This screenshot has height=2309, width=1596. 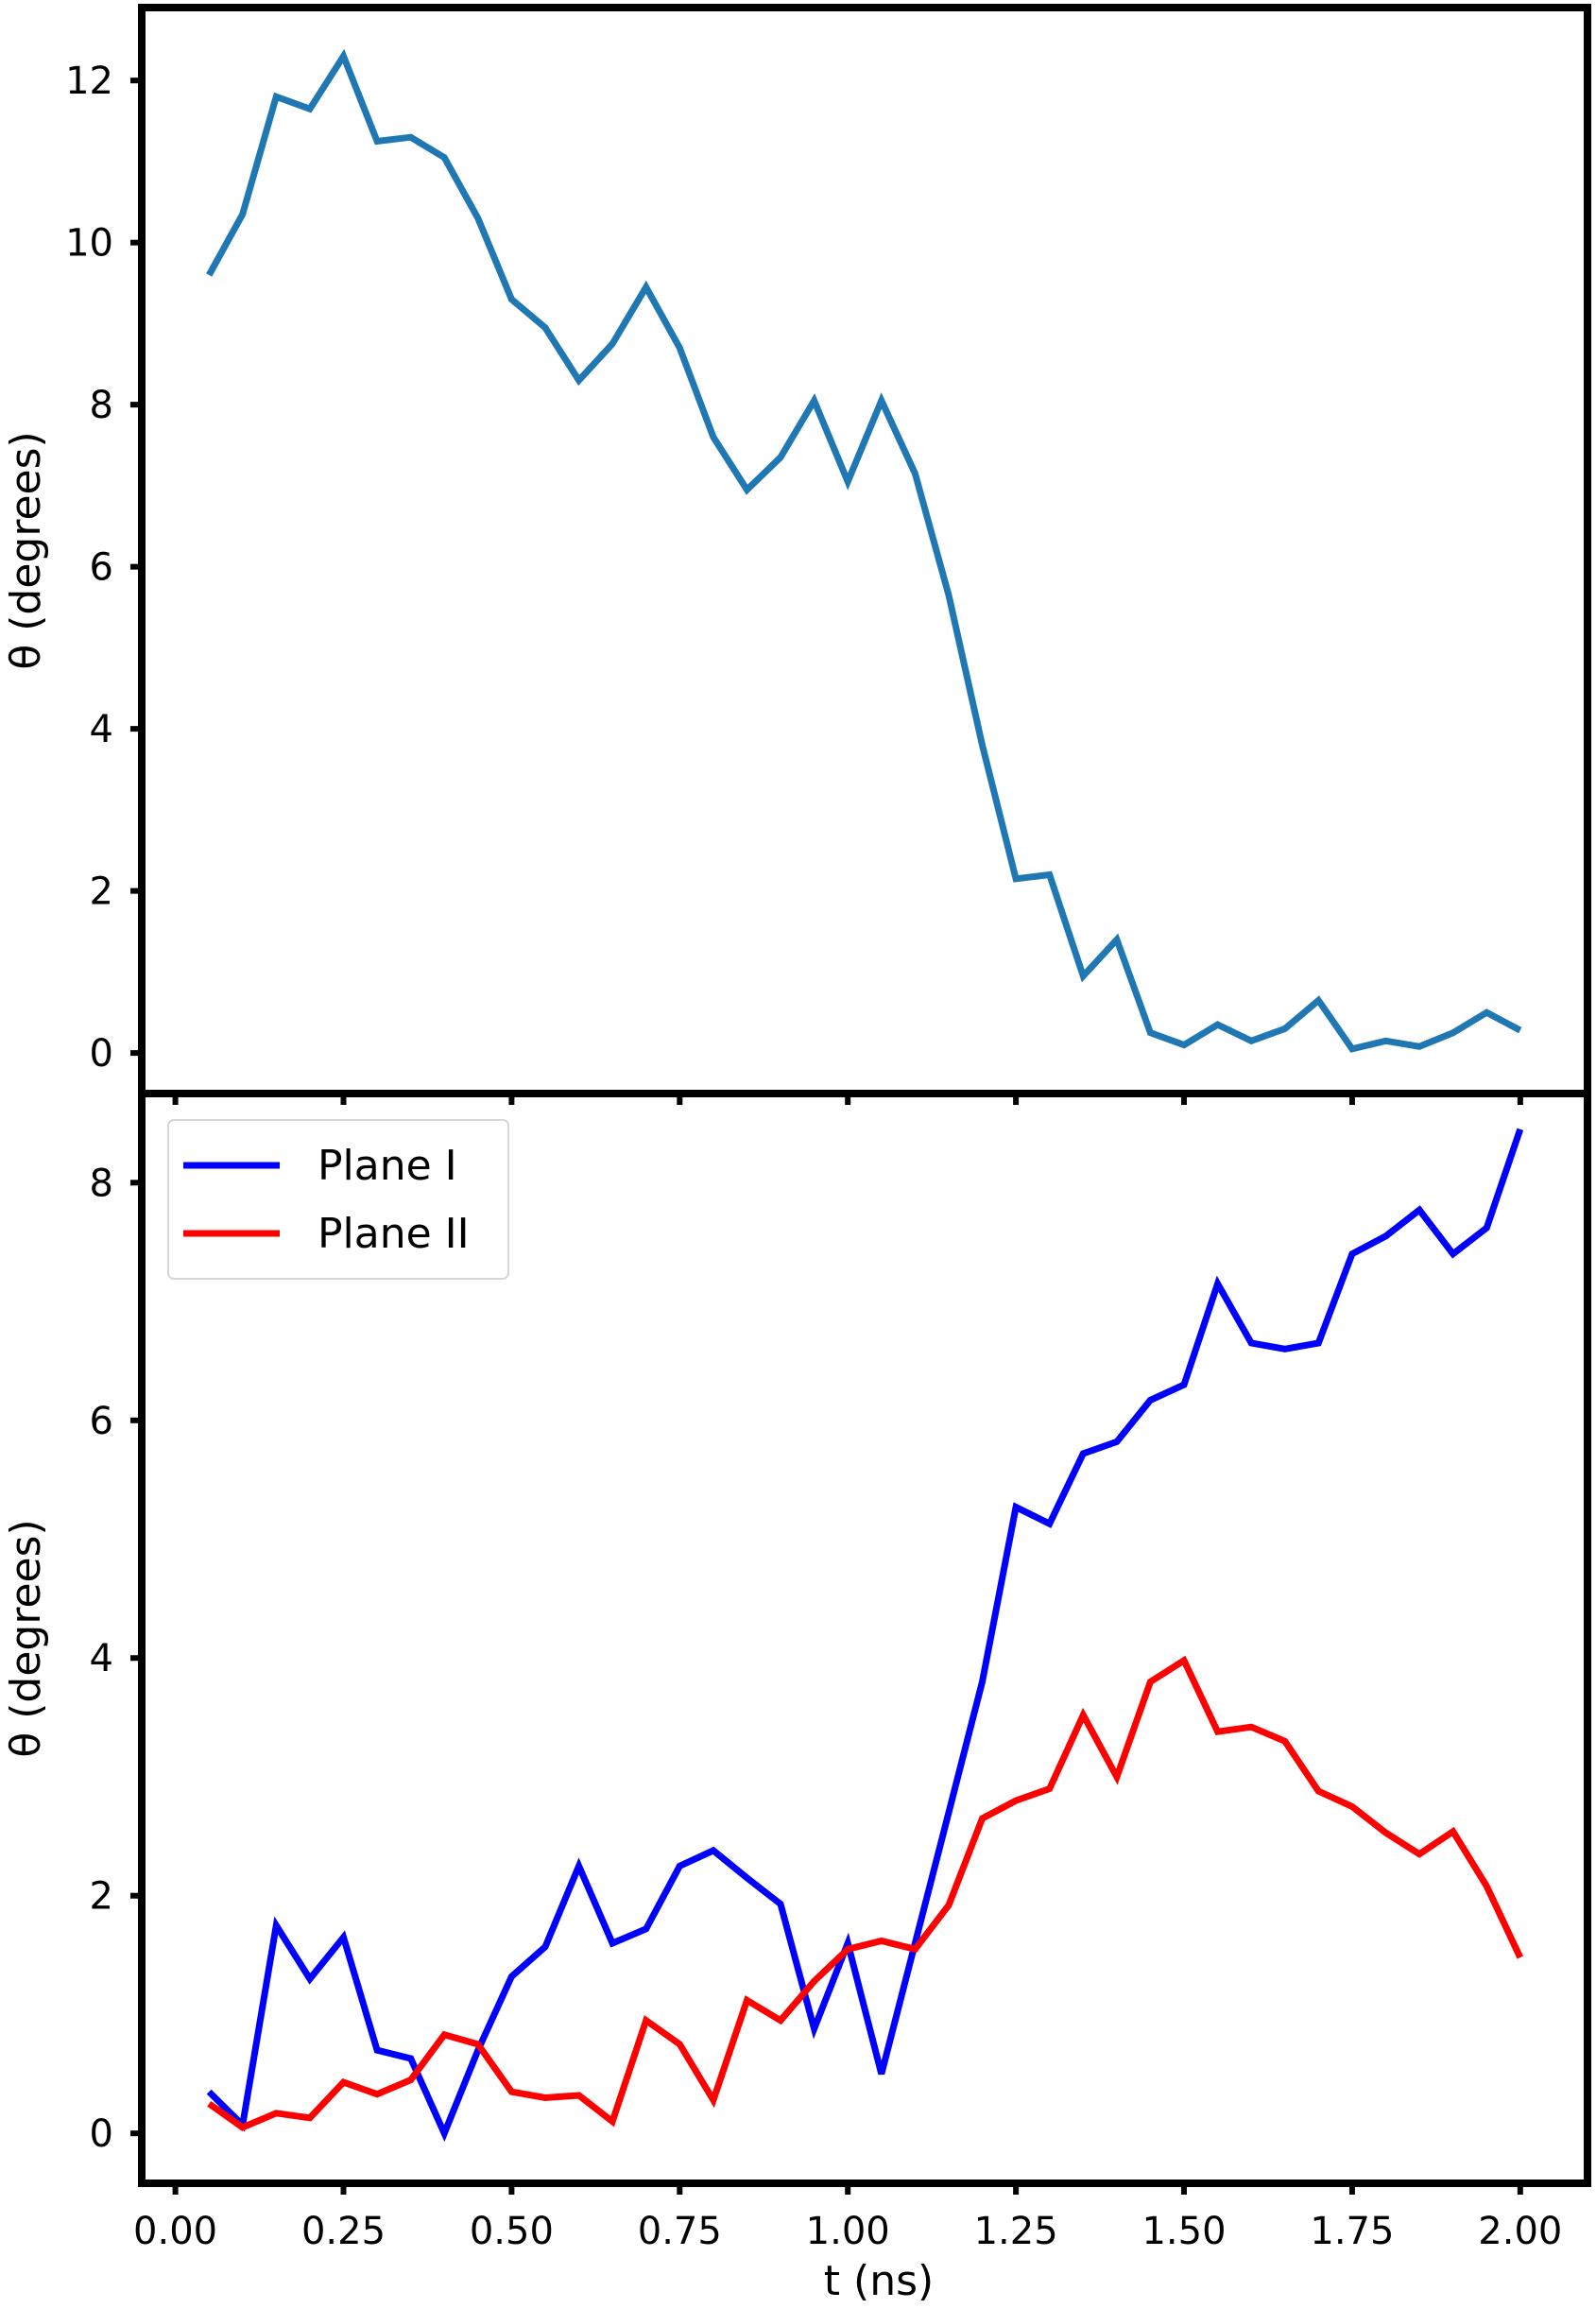 What do you see at coordinates (848, 2231) in the screenshot?
I see `x-tick-label: 1.00` at bounding box center [848, 2231].